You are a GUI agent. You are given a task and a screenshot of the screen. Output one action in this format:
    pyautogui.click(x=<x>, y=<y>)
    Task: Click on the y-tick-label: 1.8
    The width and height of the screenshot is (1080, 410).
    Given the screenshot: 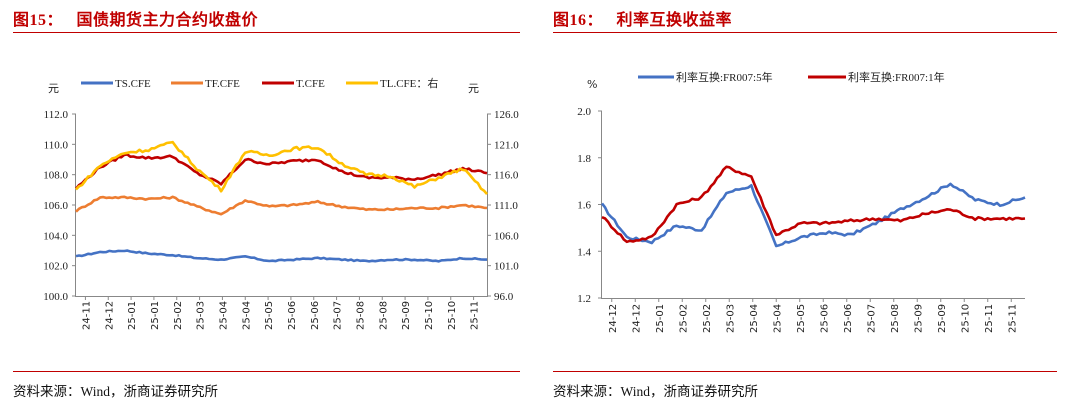 What is the action you would take?
    pyautogui.click(x=584, y=159)
    